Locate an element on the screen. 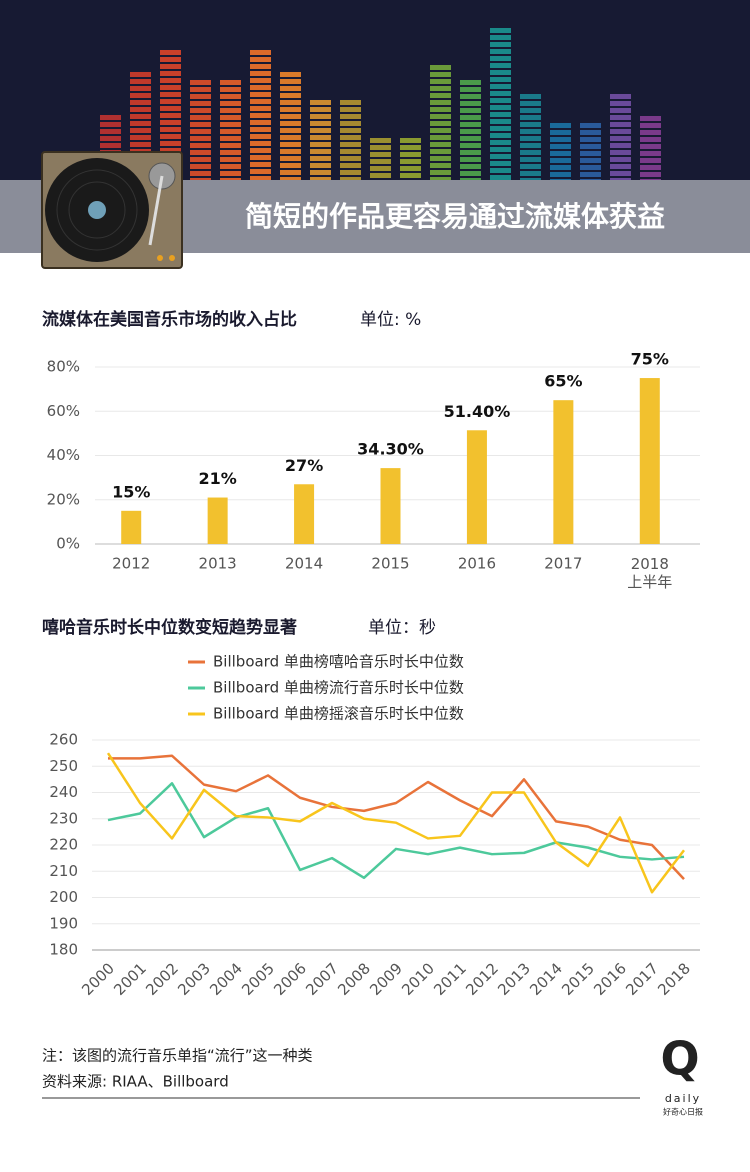 Image resolution: width=750 pixels, height=1172 pixels. x-tick-label: 2011 is located at coordinates (450, 979).